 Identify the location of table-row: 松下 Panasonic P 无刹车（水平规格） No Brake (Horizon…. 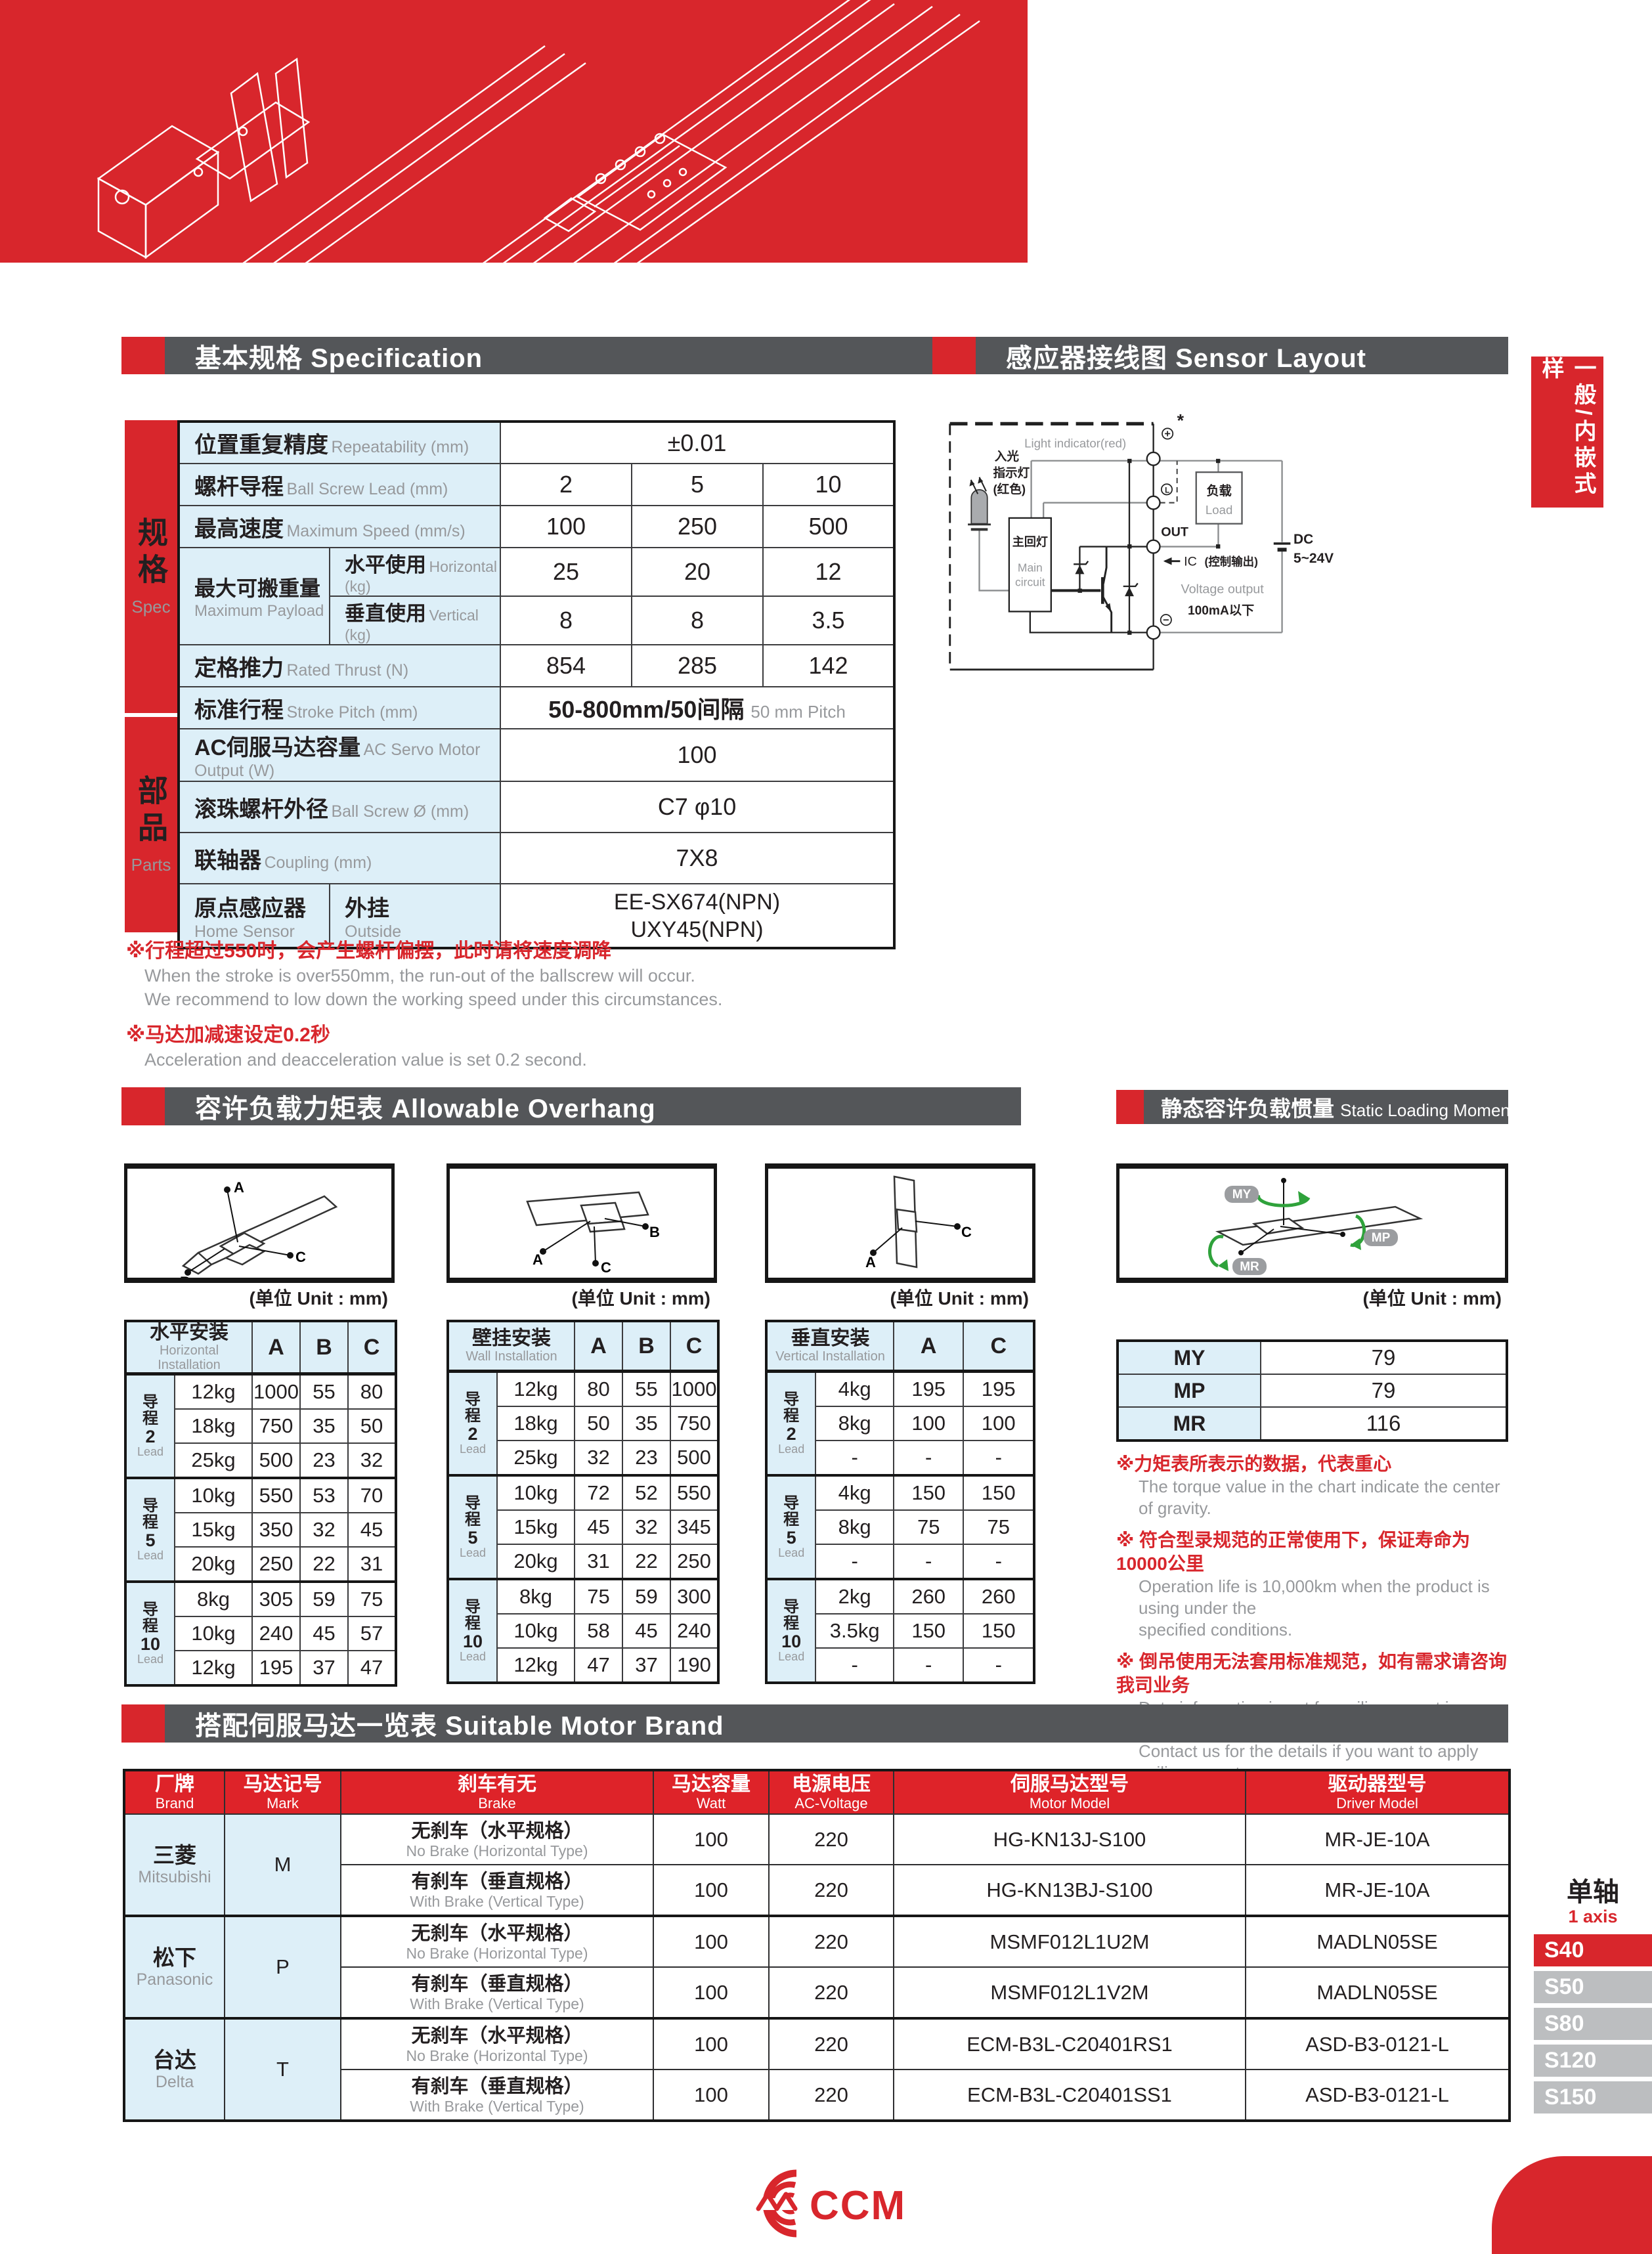
(817, 1967).